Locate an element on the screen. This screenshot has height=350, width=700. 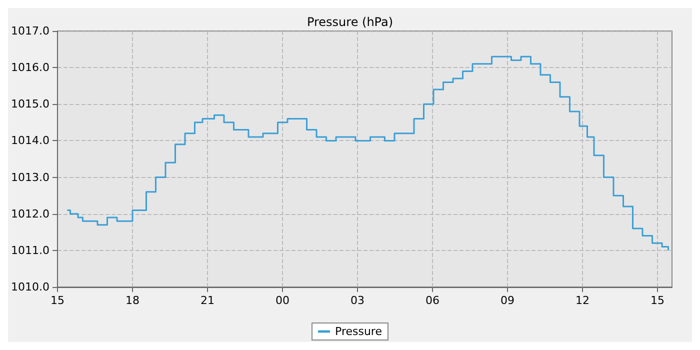
x-tick-label: 21 is located at coordinates (207, 300).